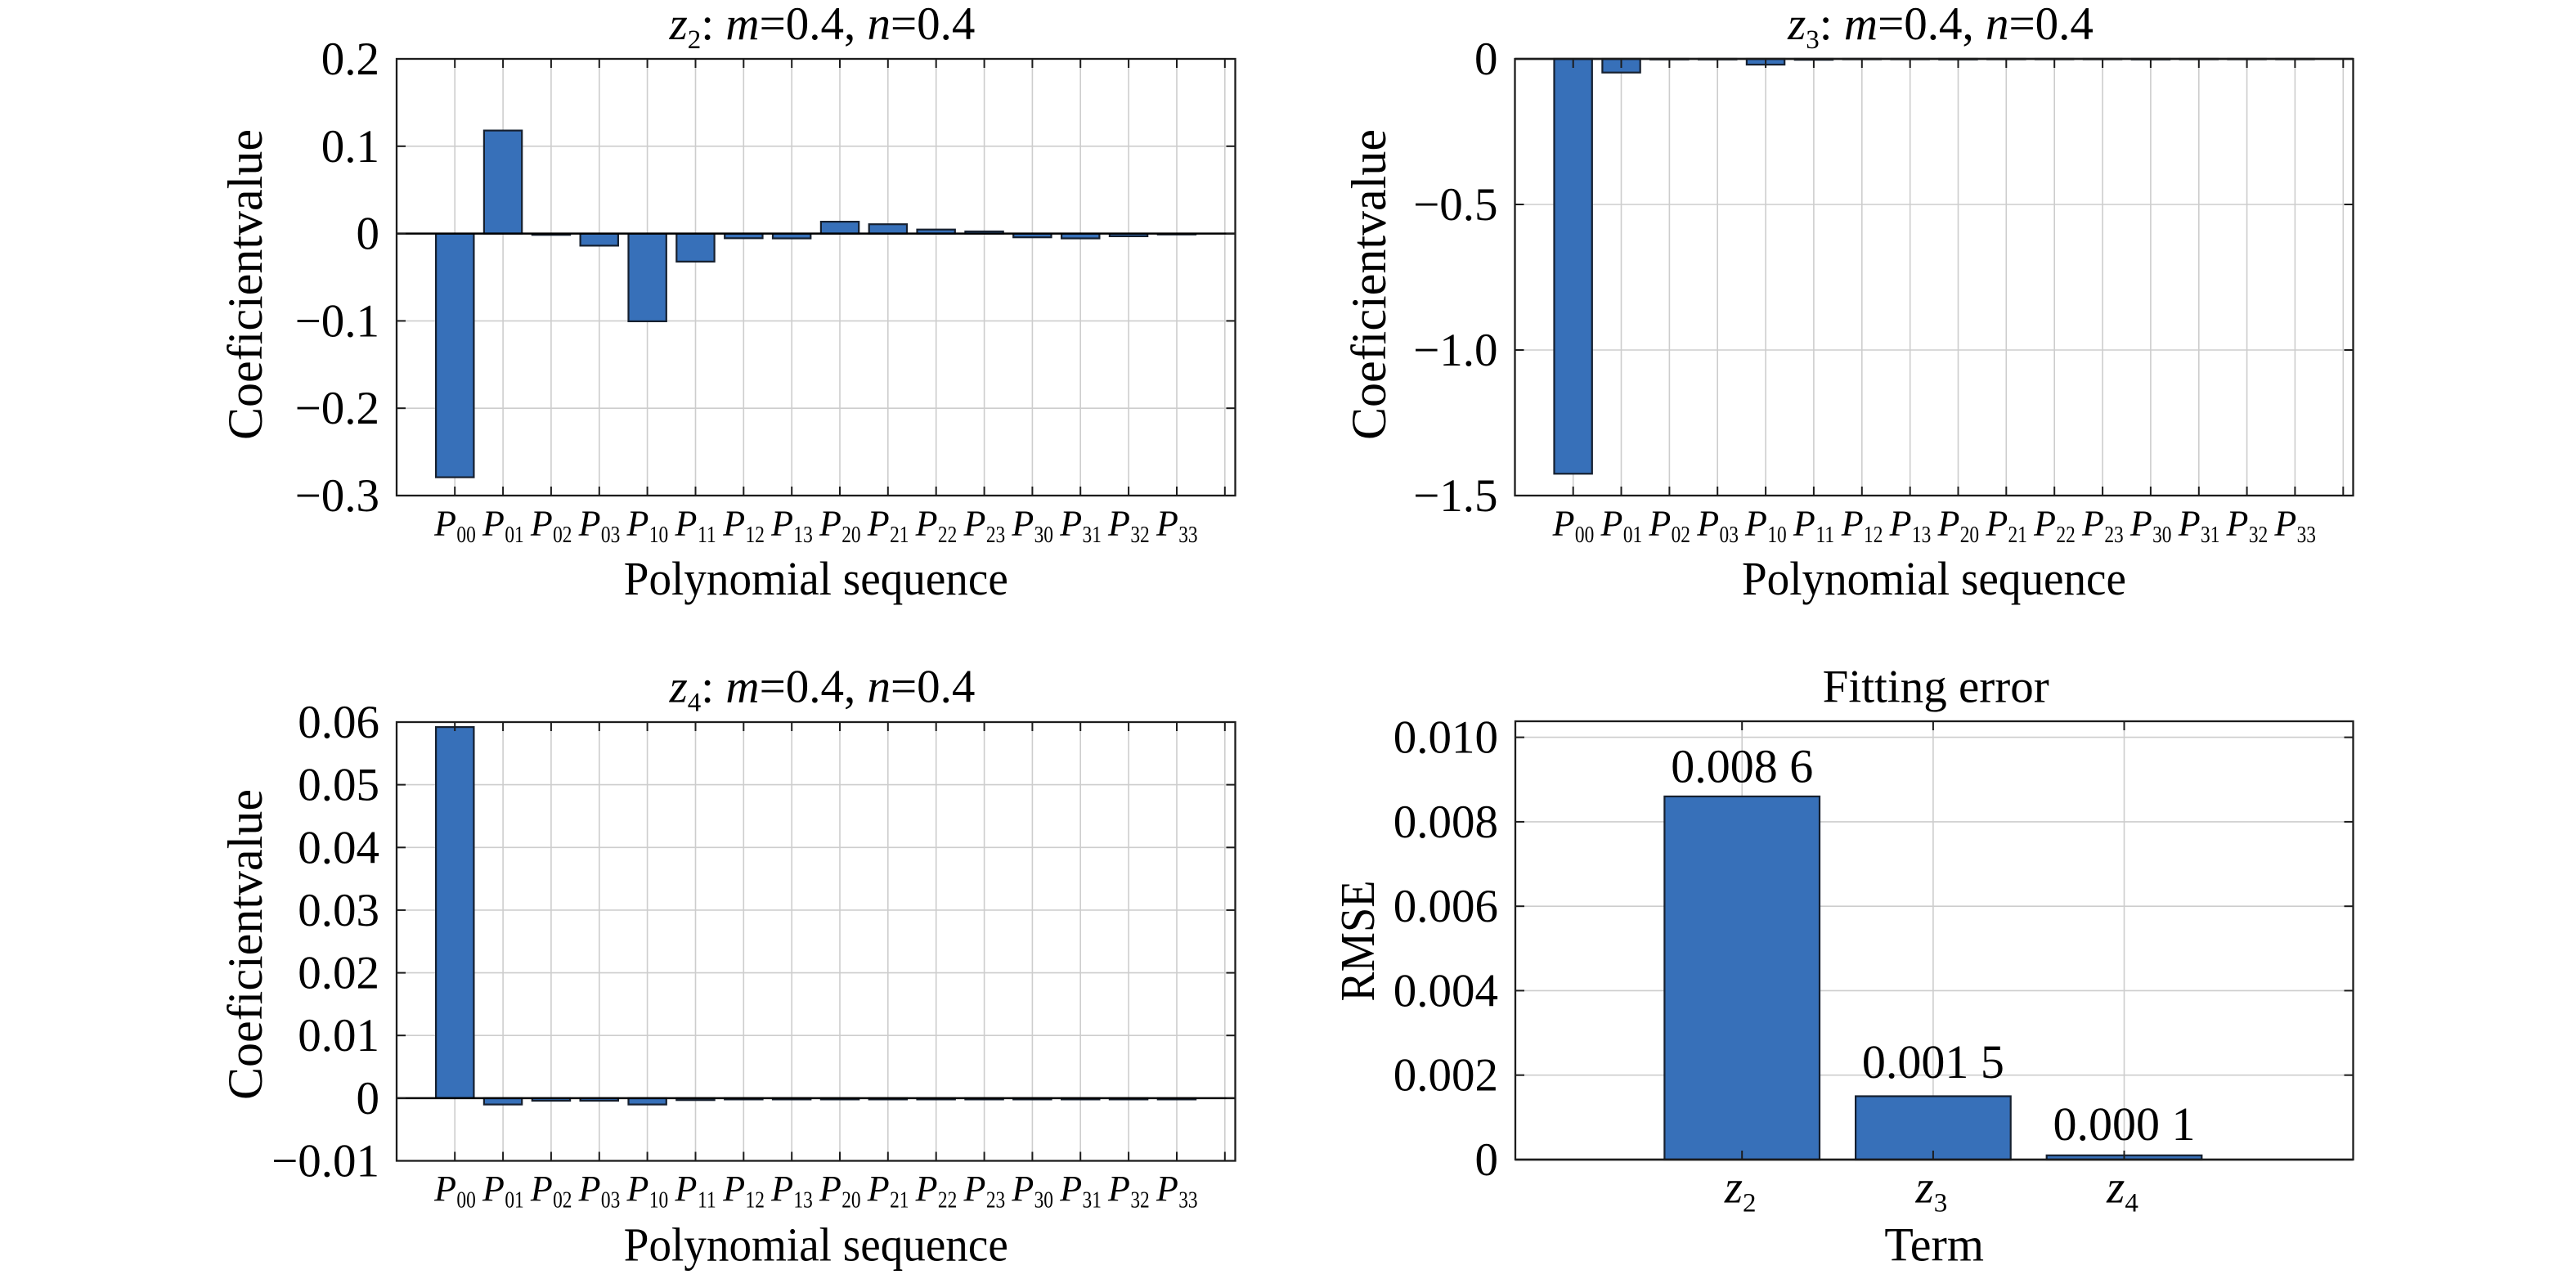 This screenshot has width=2576, height=1279. Describe the element at coordinates (1446, 738) in the screenshot. I see `svg-text: 0.010` at that location.